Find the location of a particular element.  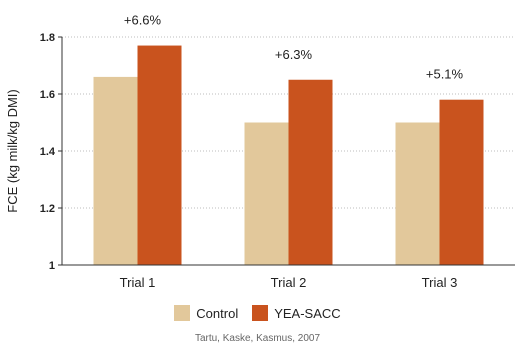

data-label-increase: +6.6% is located at coordinates (143, 20).